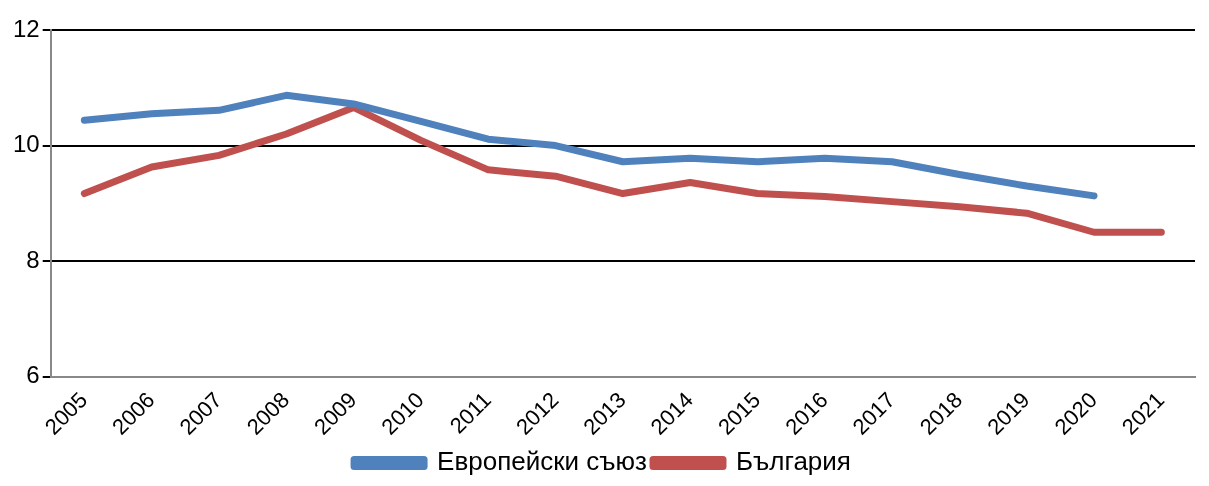 This screenshot has width=1209, height=486. What do you see at coordinates (33, 375) in the screenshot?
I see `y-tick-label: 6` at bounding box center [33, 375].